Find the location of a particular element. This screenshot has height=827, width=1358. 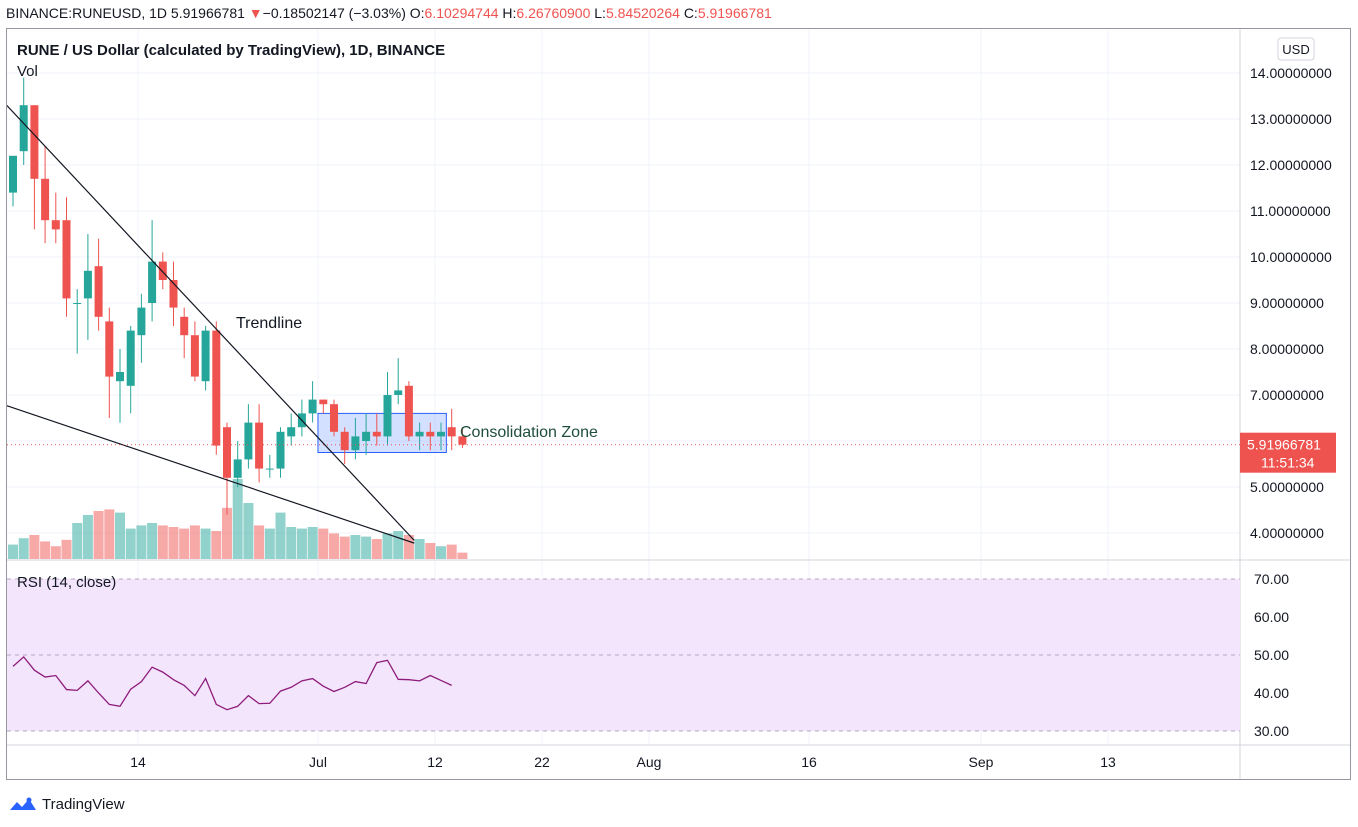

trendline-annotation: Trendline is located at coordinates (269, 323).